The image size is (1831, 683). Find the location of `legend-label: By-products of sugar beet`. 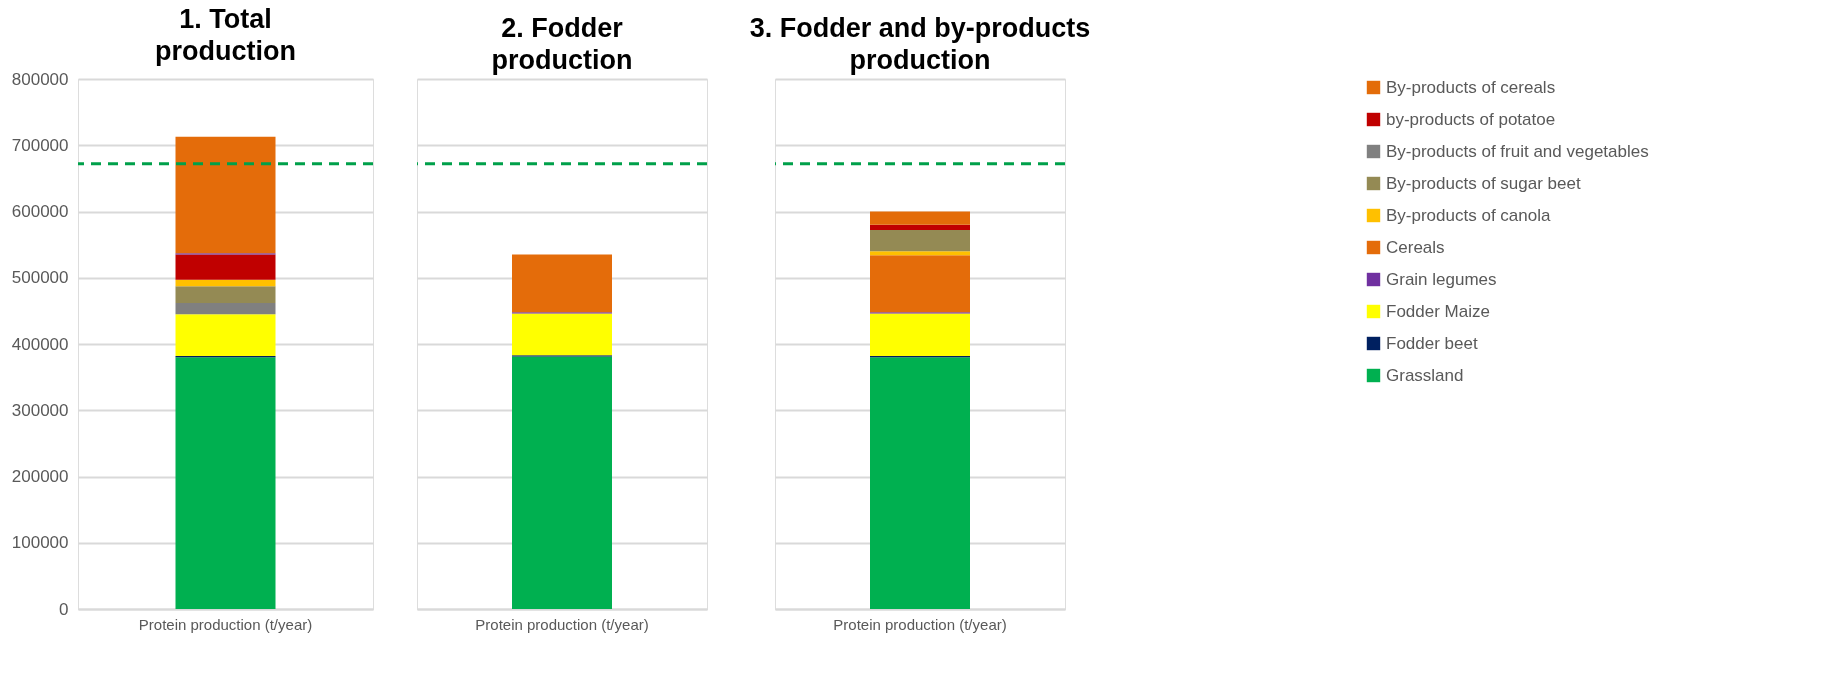

legend-label: By-products of sugar beet is located at coordinates (1483, 183).